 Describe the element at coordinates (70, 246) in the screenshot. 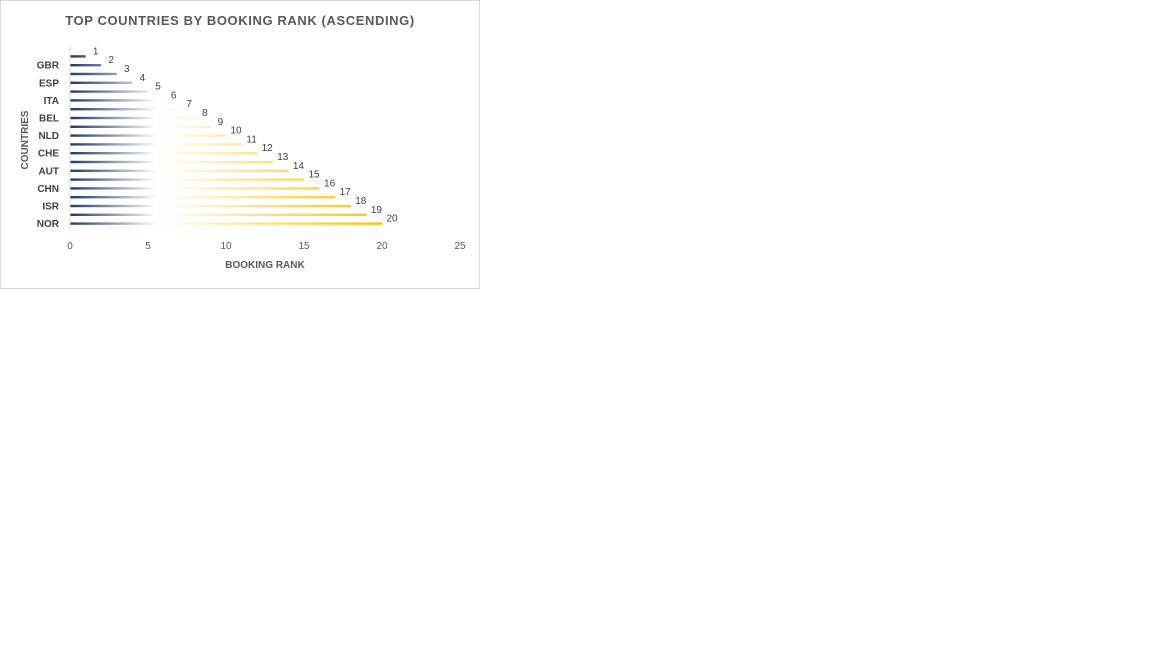

I see `x-tick-label-0: 0` at that location.